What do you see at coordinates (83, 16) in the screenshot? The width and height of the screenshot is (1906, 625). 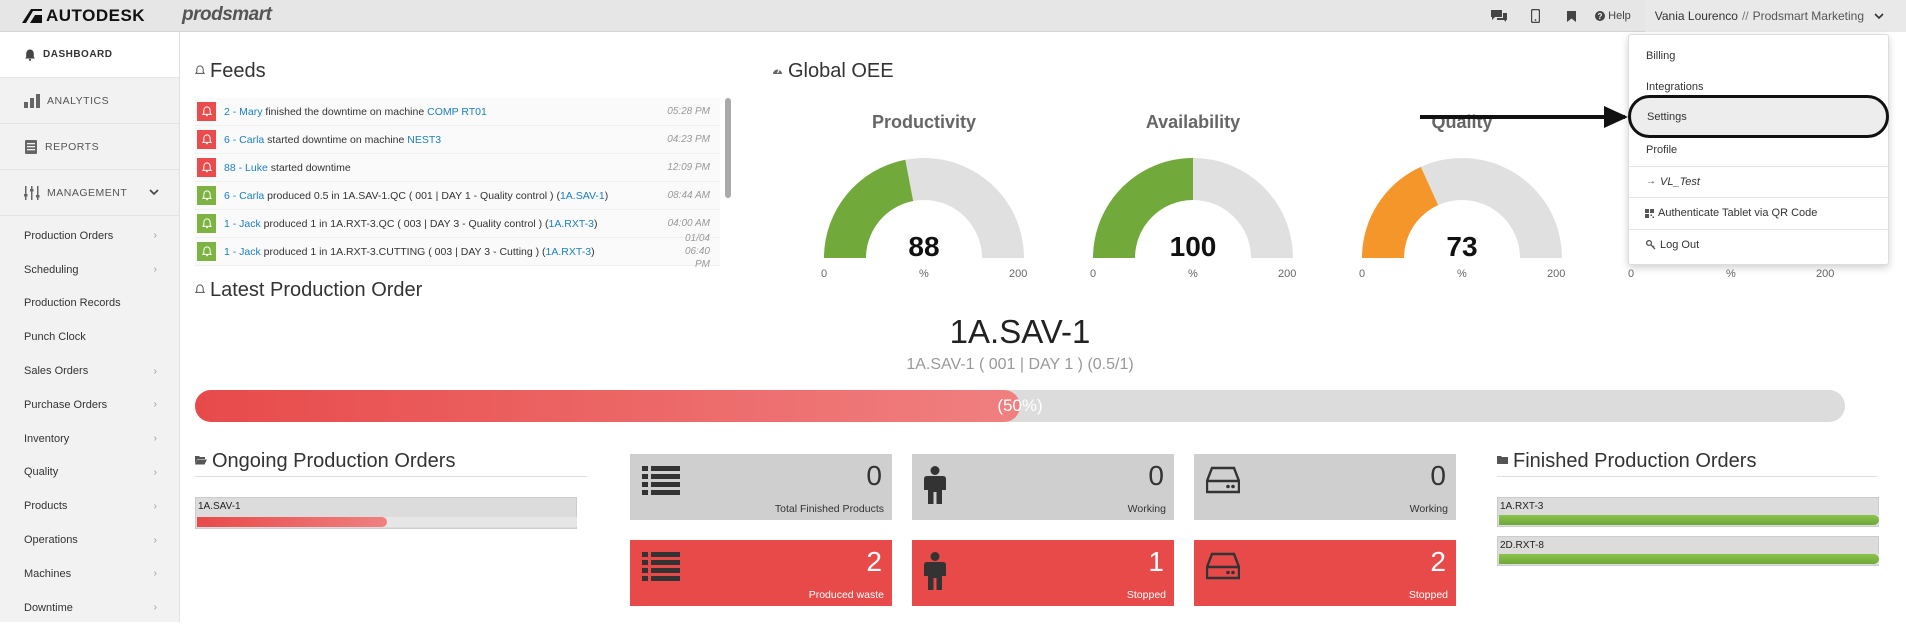 I see `autodesk-logo: AUTODESK` at bounding box center [83, 16].